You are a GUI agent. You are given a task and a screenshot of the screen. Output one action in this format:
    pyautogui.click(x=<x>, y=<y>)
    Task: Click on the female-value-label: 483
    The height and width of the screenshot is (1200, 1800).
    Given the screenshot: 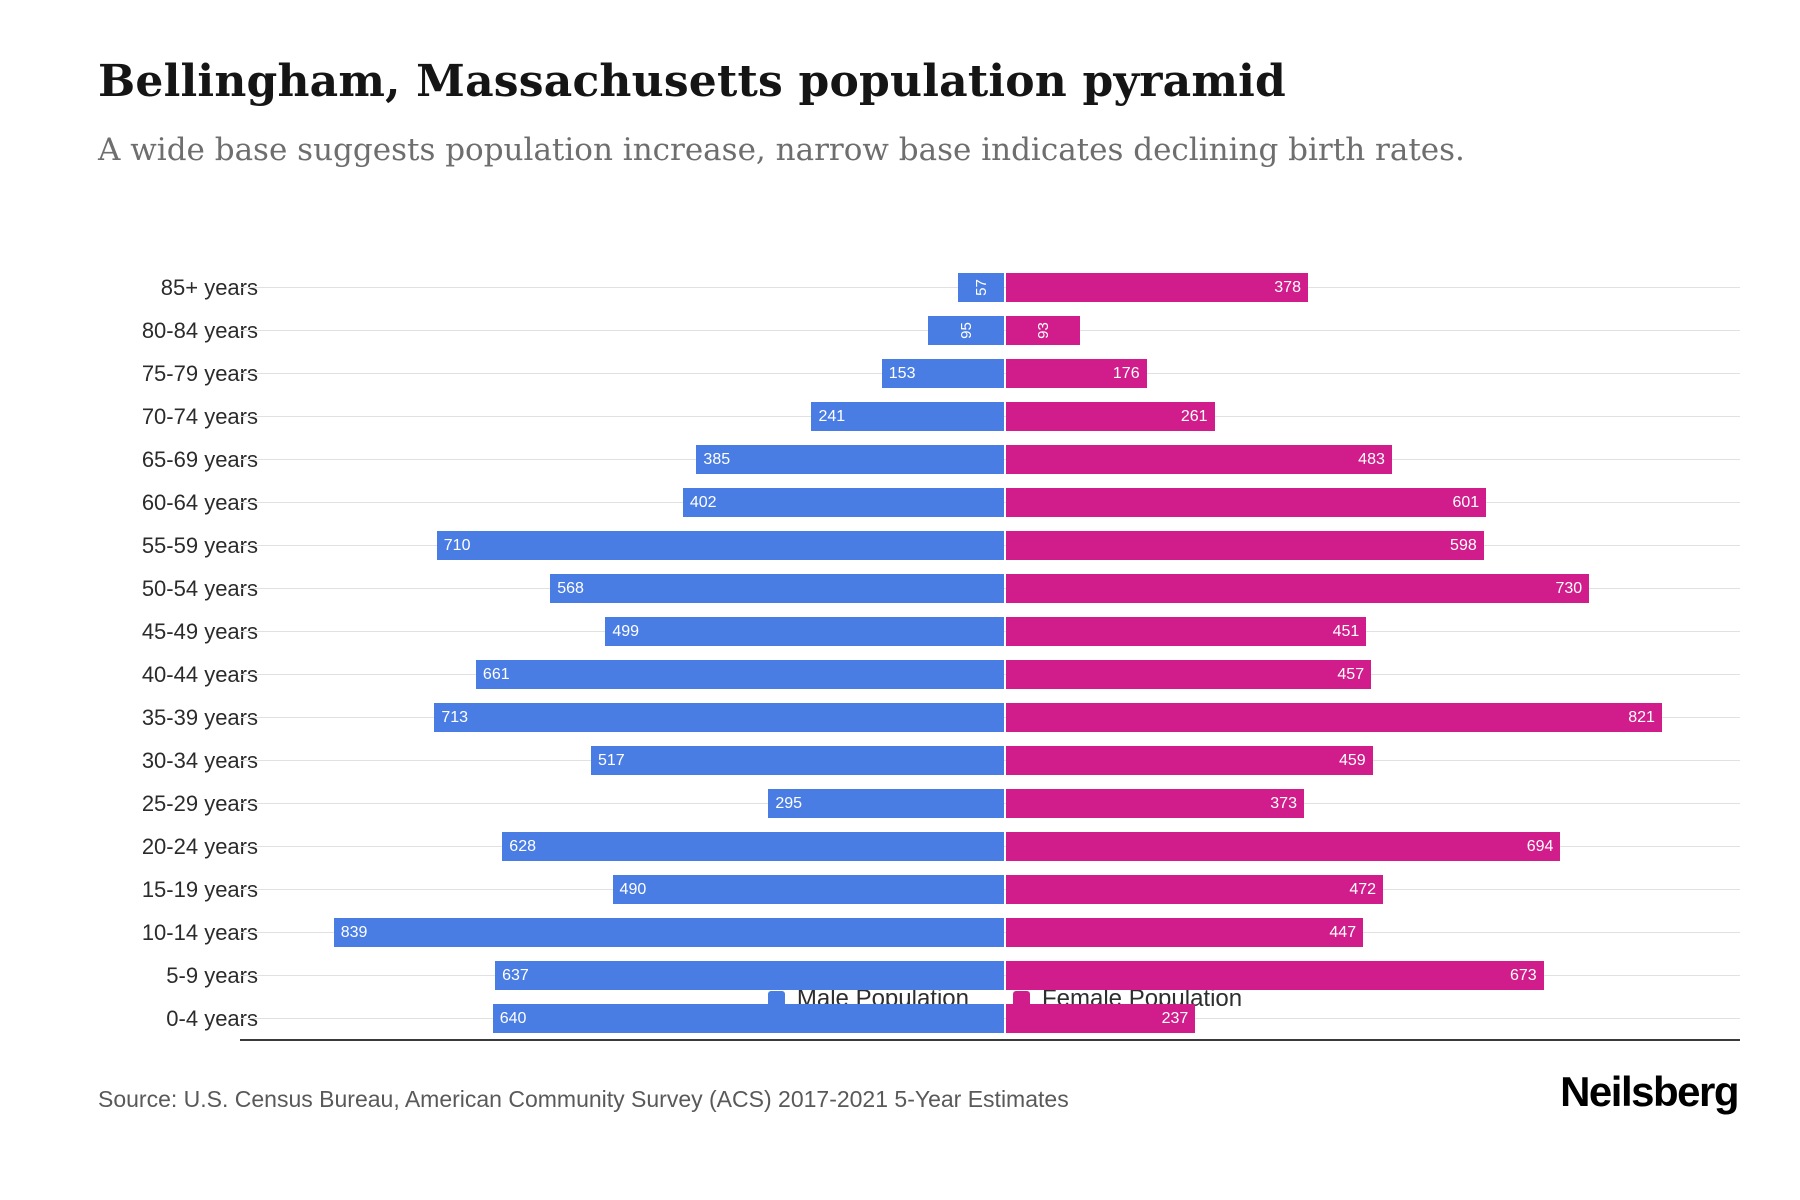 What is the action you would take?
    pyautogui.click(x=1371, y=459)
    